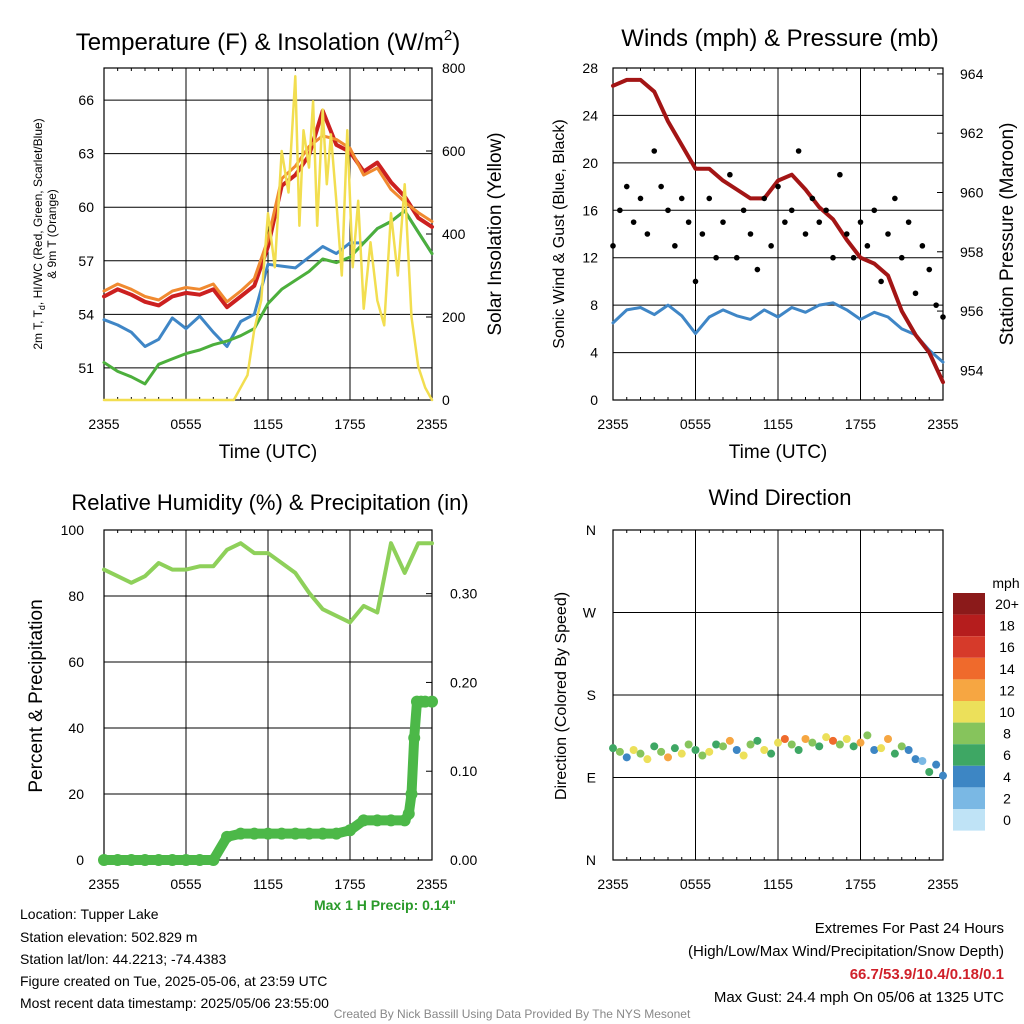 This screenshot has width=1024, height=1024. What do you see at coordinates (86, 154) in the screenshot?
I see `y-tick-label: 63` at bounding box center [86, 154].